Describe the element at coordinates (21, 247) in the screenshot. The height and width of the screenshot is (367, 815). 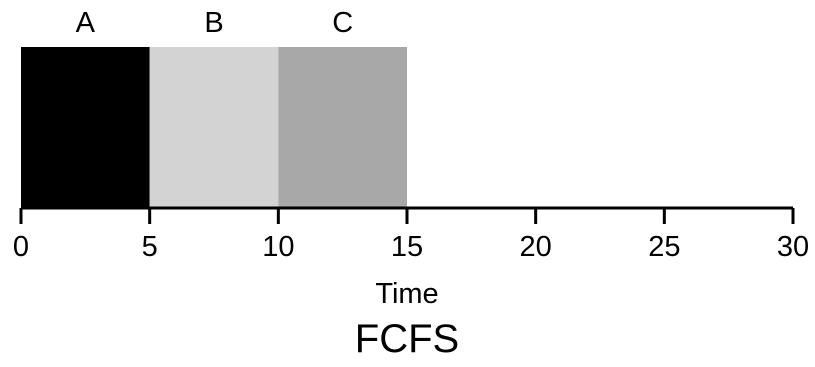
I see `x-tick-label-0: 0` at that location.